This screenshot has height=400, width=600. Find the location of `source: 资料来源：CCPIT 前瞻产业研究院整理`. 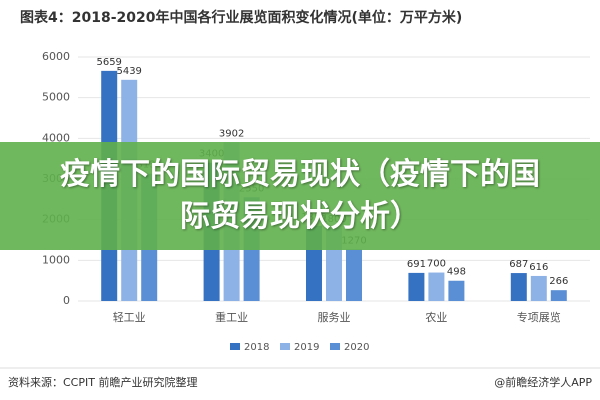

source: 资料来源：CCPIT 前瞻产业研究院整理 is located at coordinates (102, 382).